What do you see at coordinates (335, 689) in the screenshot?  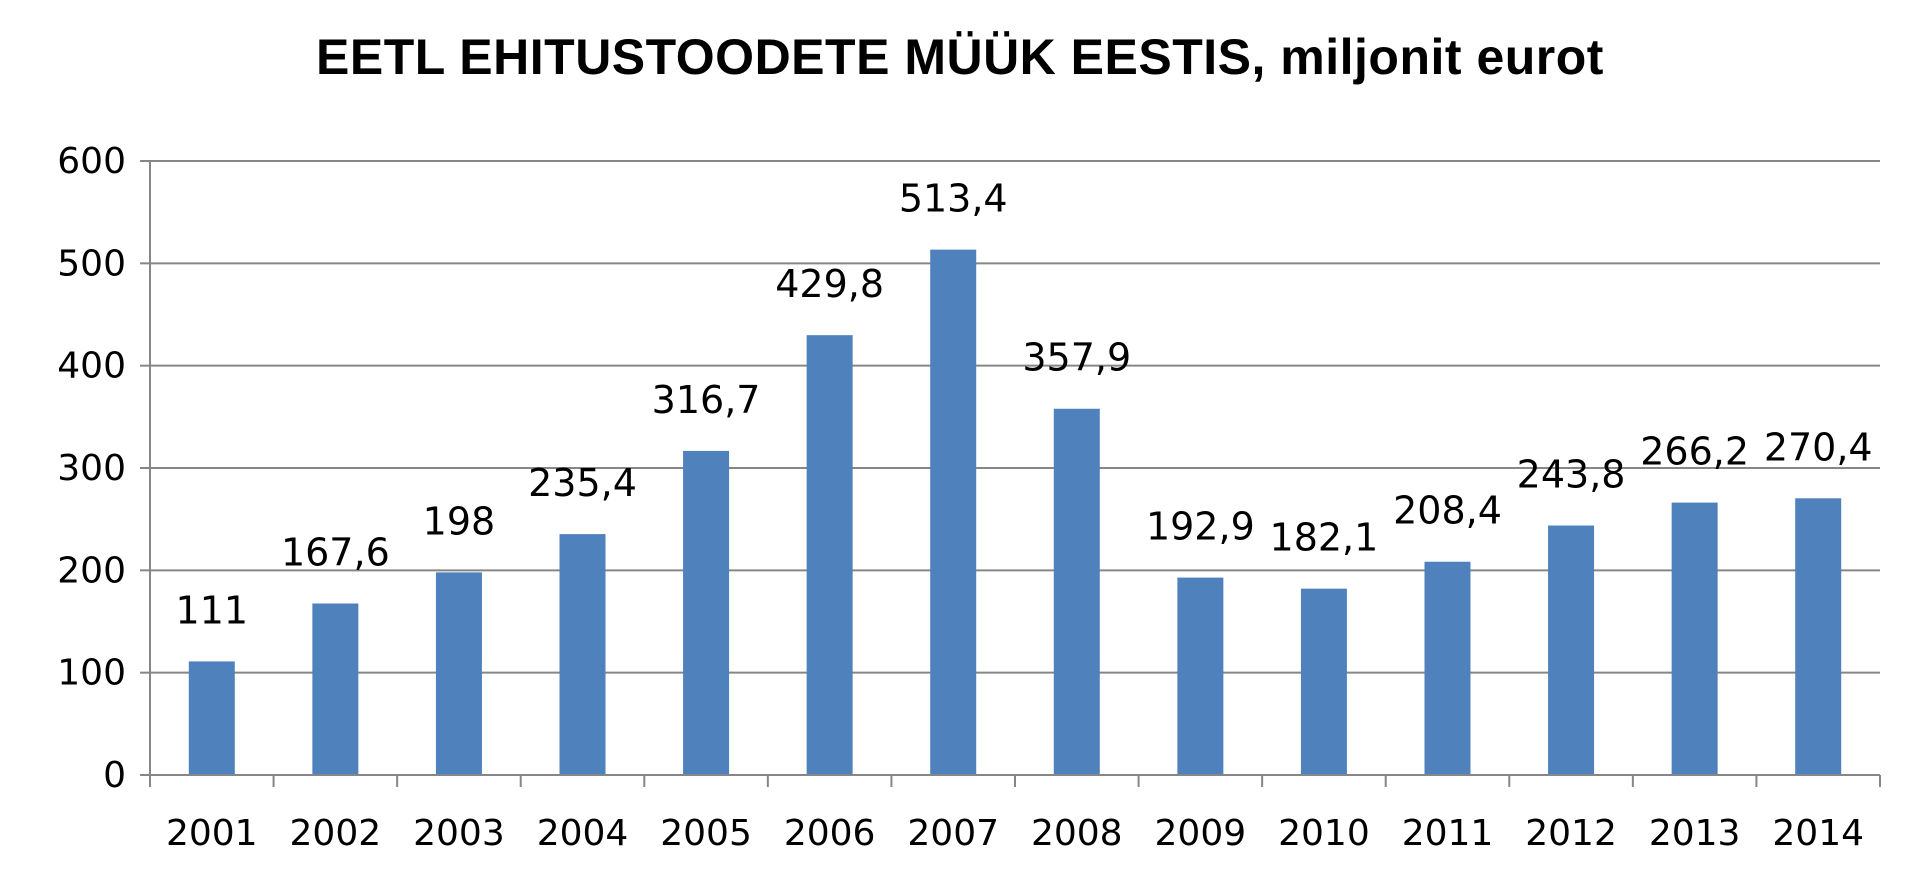 I see `bar-2002` at bounding box center [335, 689].